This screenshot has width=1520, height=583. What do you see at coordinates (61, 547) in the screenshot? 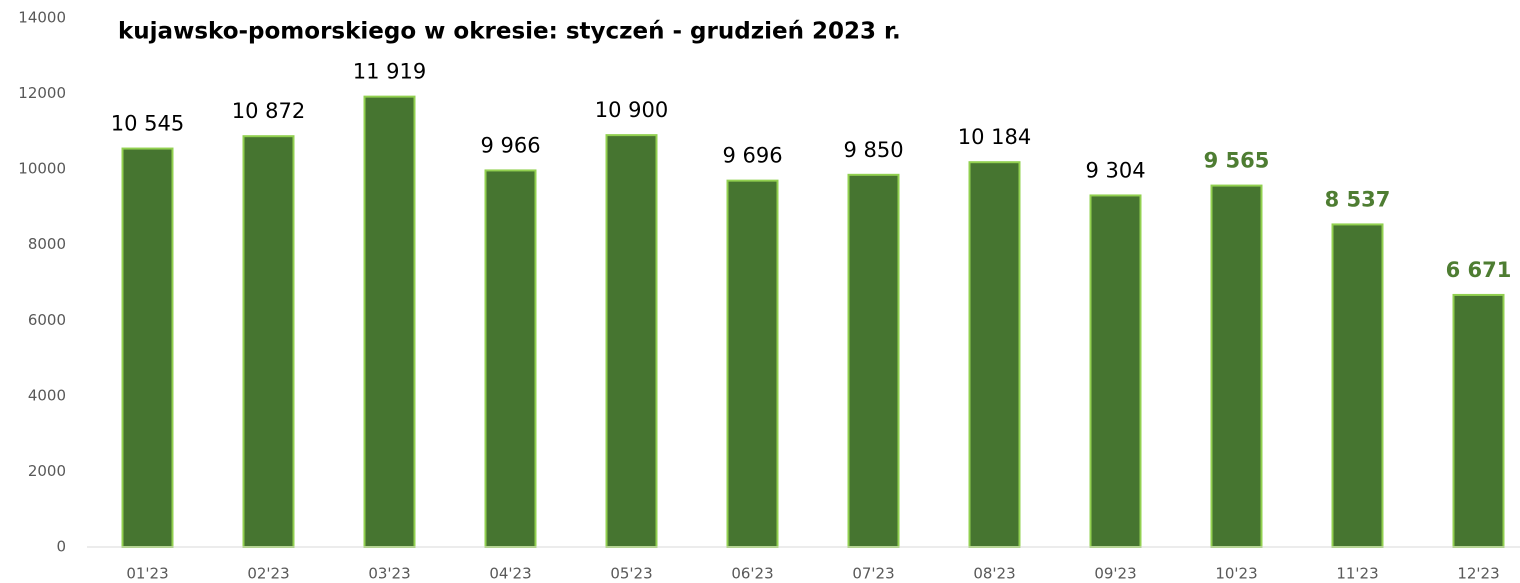
I see `y-tick-label: 0` at bounding box center [61, 547].